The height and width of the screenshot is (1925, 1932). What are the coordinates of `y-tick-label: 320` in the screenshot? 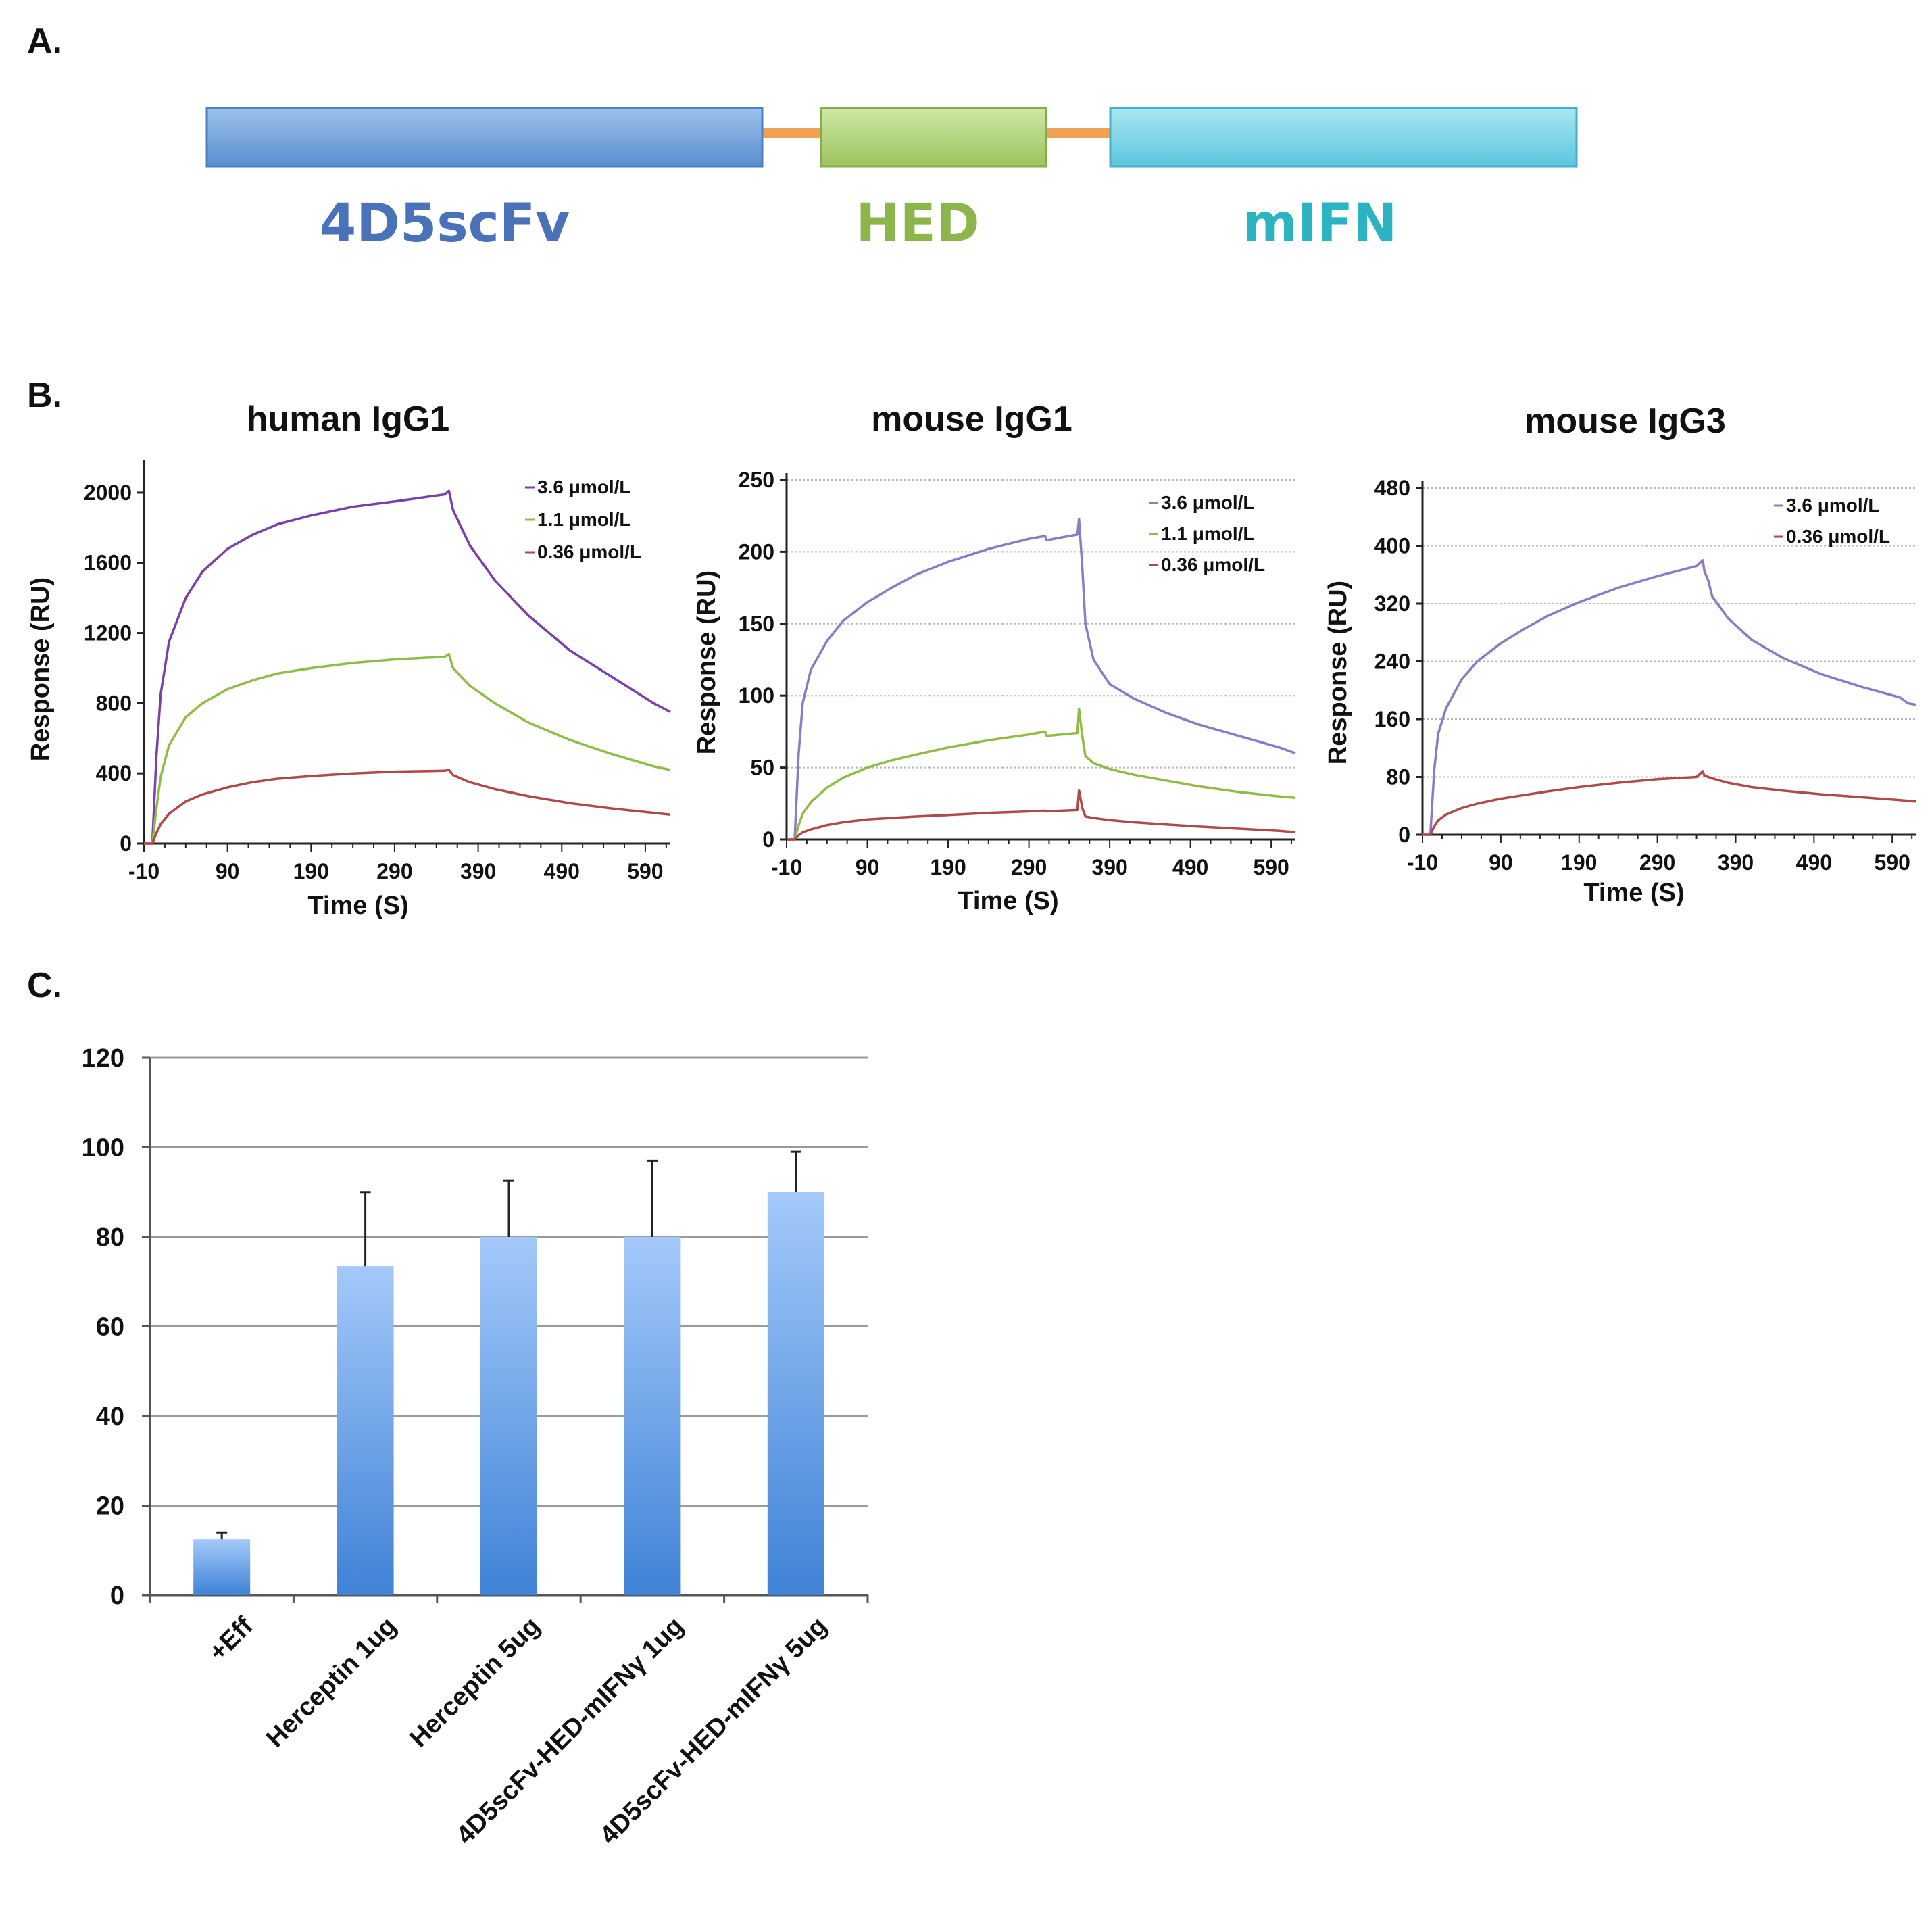 It's located at (1392, 603).